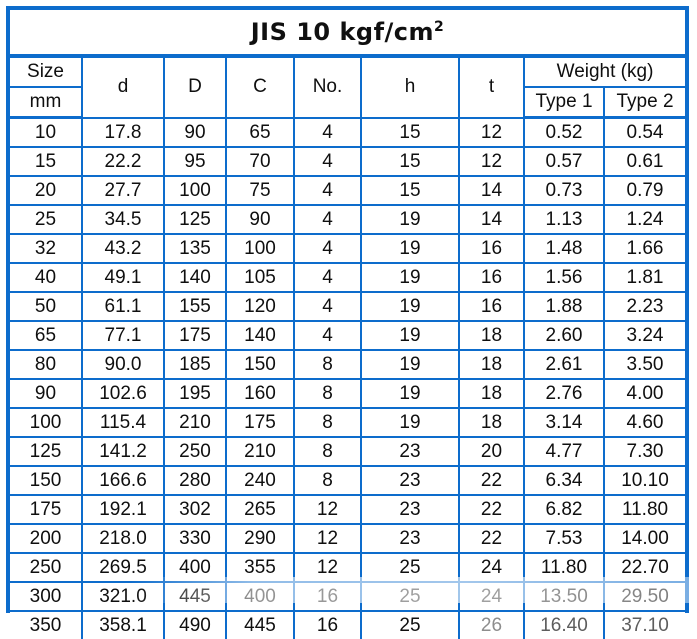 This screenshot has height=639, width=697. I want to click on cell-t: 18, so click(491, 364).